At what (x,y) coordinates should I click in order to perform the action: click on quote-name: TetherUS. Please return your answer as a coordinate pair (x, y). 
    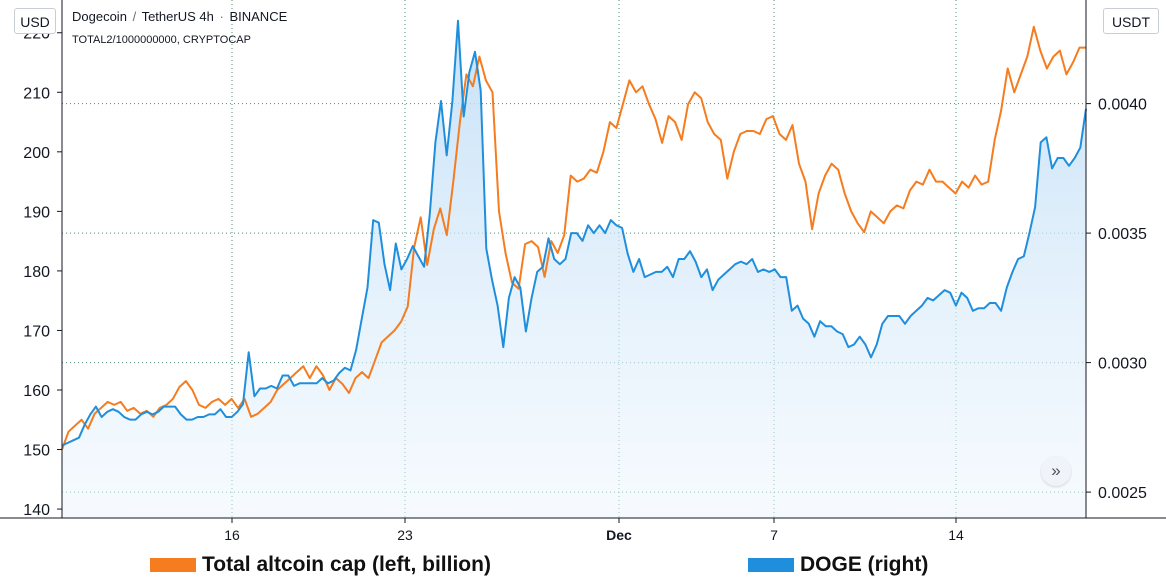
    Looking at the image, I should click on (168, 16).